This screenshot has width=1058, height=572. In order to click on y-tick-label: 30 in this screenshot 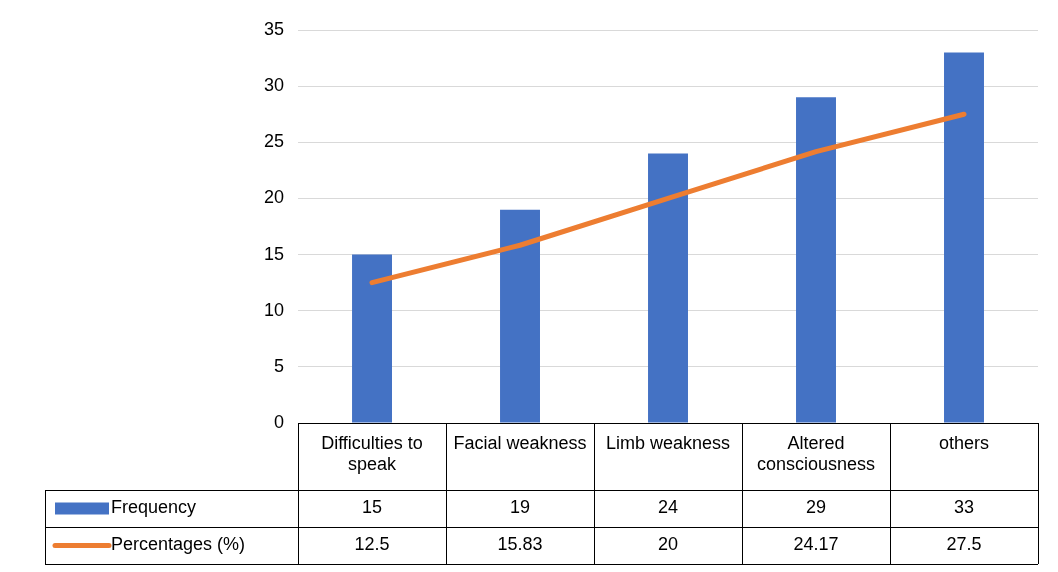, I will do `click(274, 85)`.